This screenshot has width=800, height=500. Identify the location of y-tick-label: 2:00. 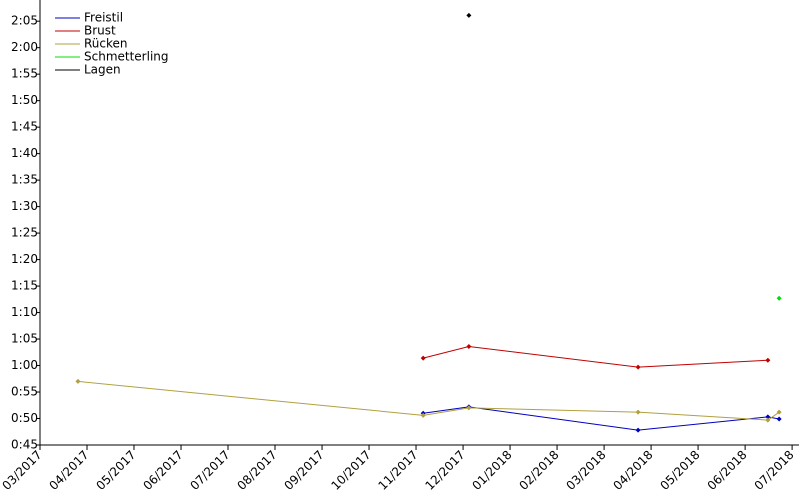
(24, 47).